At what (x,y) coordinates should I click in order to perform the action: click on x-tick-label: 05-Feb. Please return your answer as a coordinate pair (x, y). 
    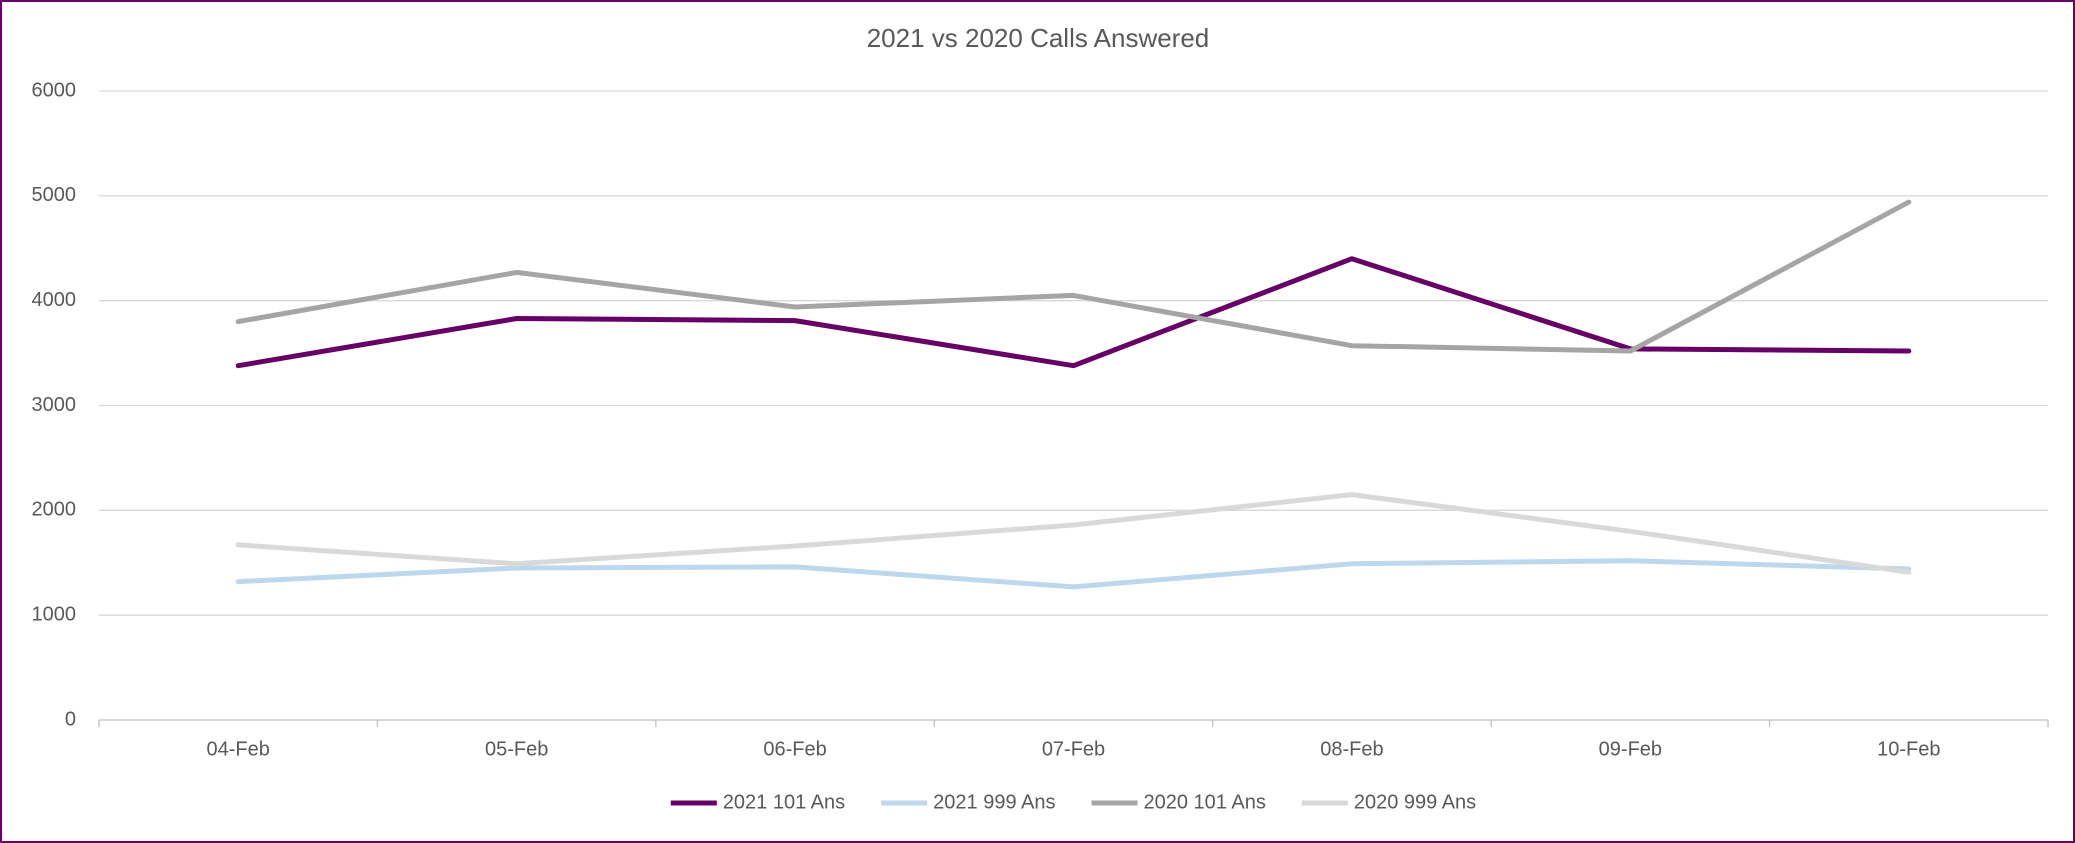
    Looking at the image, I should click on (516, 749).